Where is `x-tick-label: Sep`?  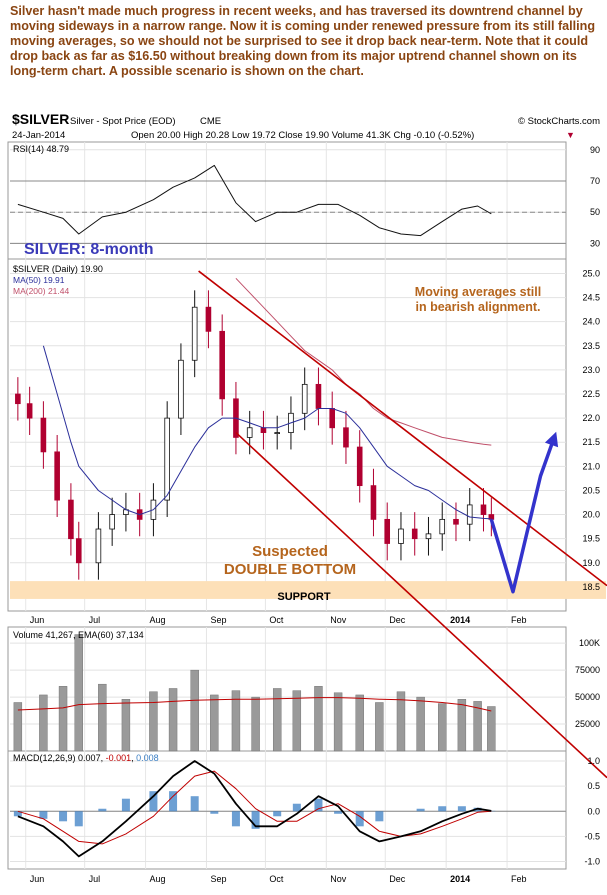
x-tick-label: Sep is located at coordinates (218, 879).